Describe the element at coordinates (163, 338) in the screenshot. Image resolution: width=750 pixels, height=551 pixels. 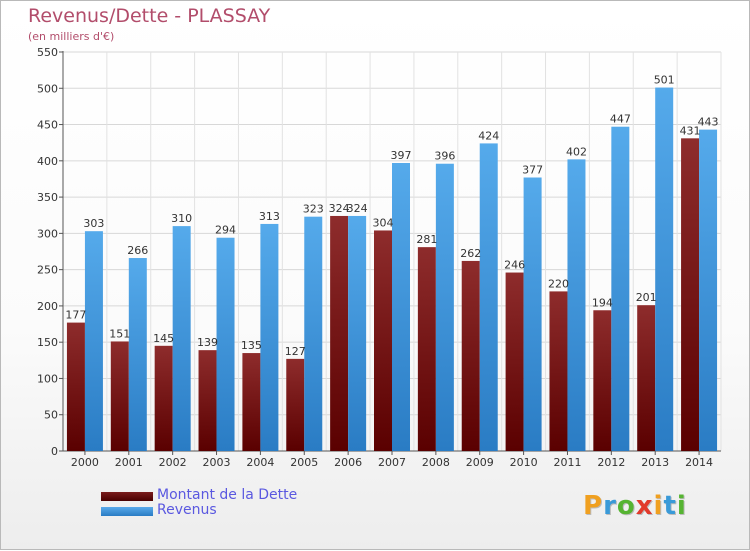
I see `data-label: 145` at that location.